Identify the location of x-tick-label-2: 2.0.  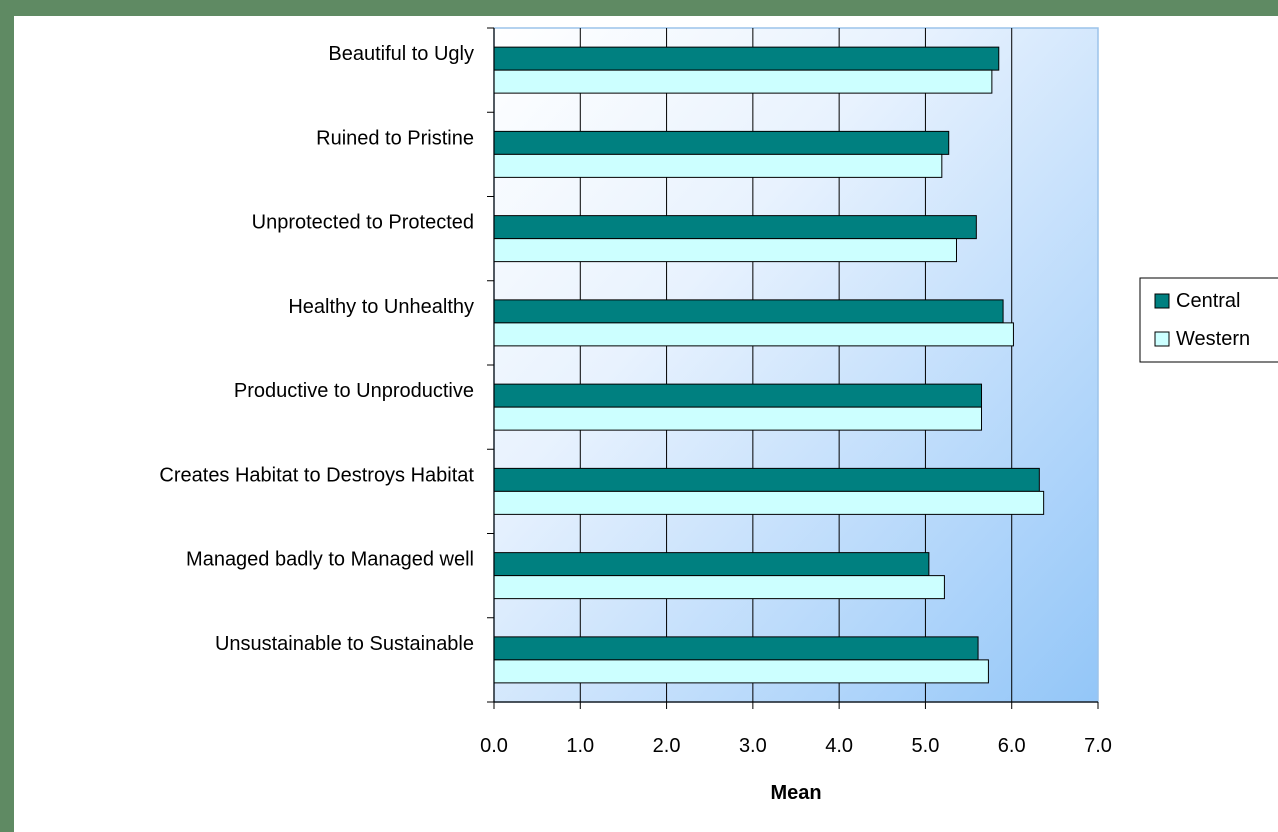
(667, 746).